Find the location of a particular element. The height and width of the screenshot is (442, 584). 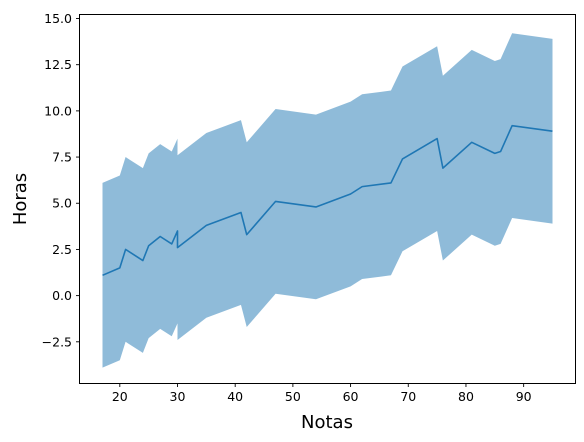

x-tick-label: 50 is located at coordinates (293, 396).